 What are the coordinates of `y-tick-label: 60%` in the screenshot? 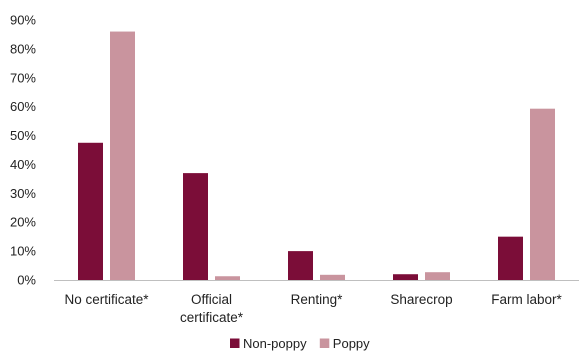 It's located at (23, 106).